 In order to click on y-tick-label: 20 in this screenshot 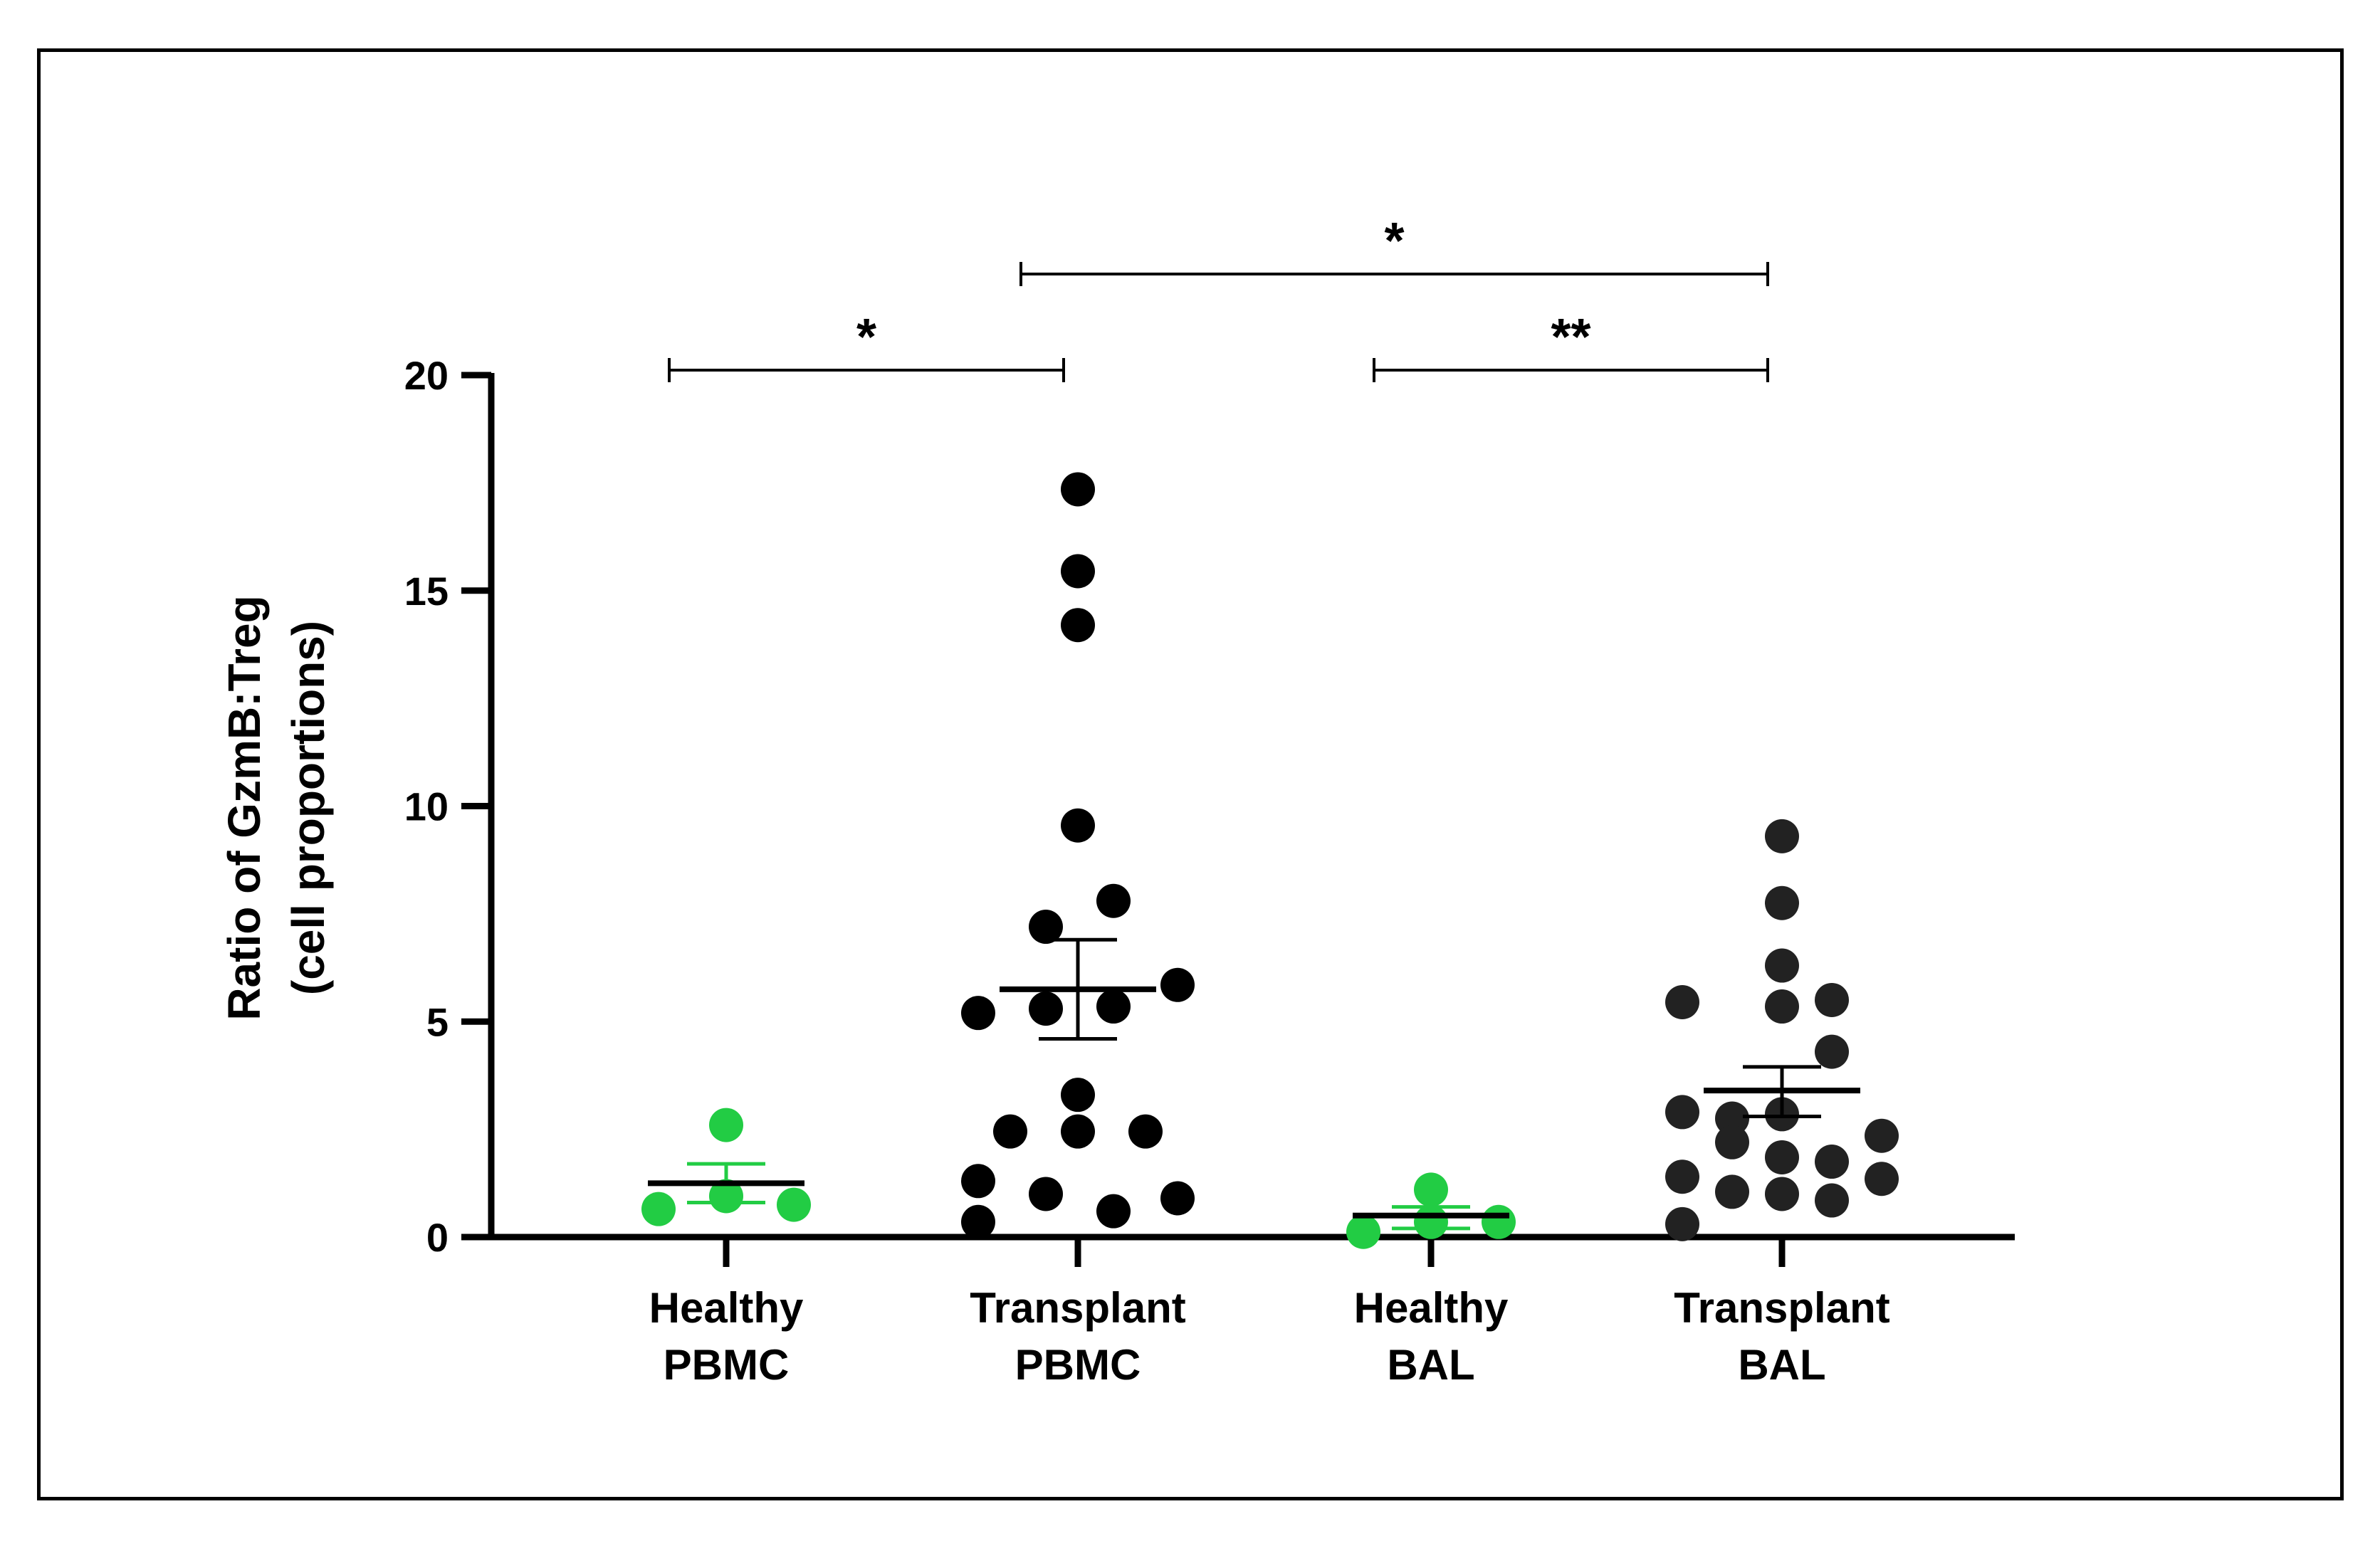, I will do `click(427, 375)`.